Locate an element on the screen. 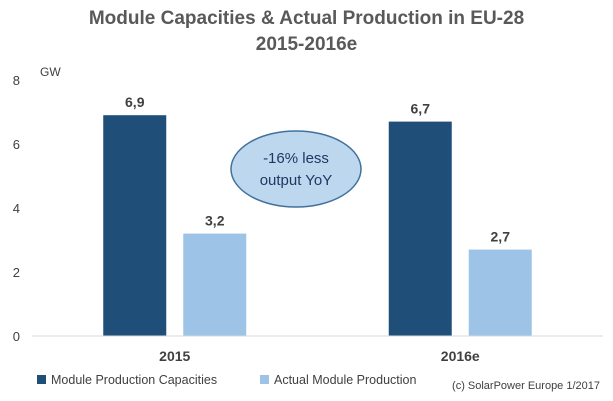  y-tick-label: 6 is located at coordinates (16, 144).